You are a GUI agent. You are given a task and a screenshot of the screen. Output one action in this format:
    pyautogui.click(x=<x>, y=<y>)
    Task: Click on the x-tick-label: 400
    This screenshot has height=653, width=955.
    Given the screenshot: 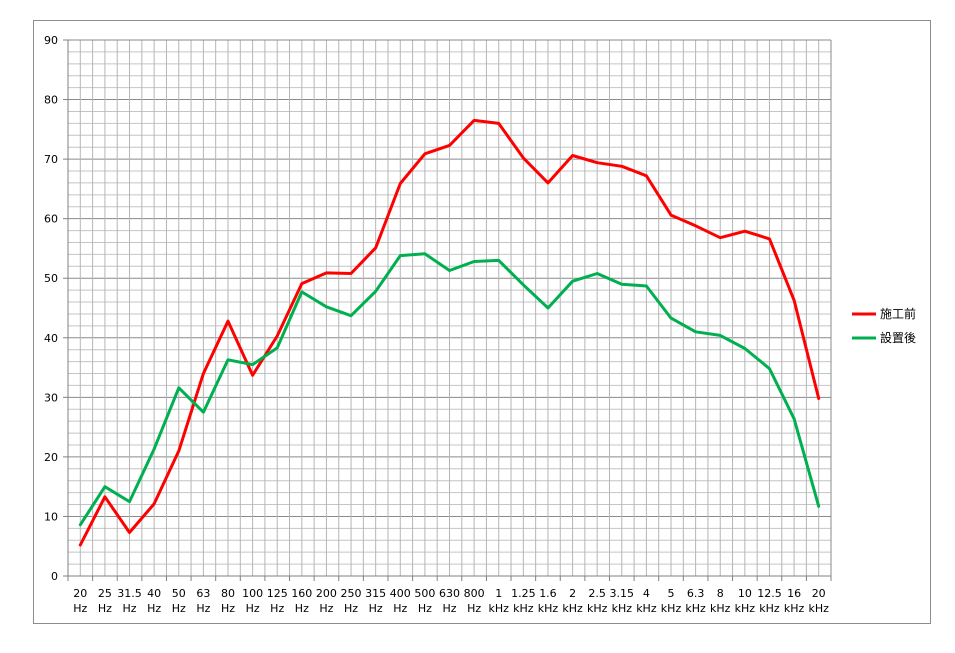 What is the action you would take?
    pyautogui.click(x=400, y=593)
    